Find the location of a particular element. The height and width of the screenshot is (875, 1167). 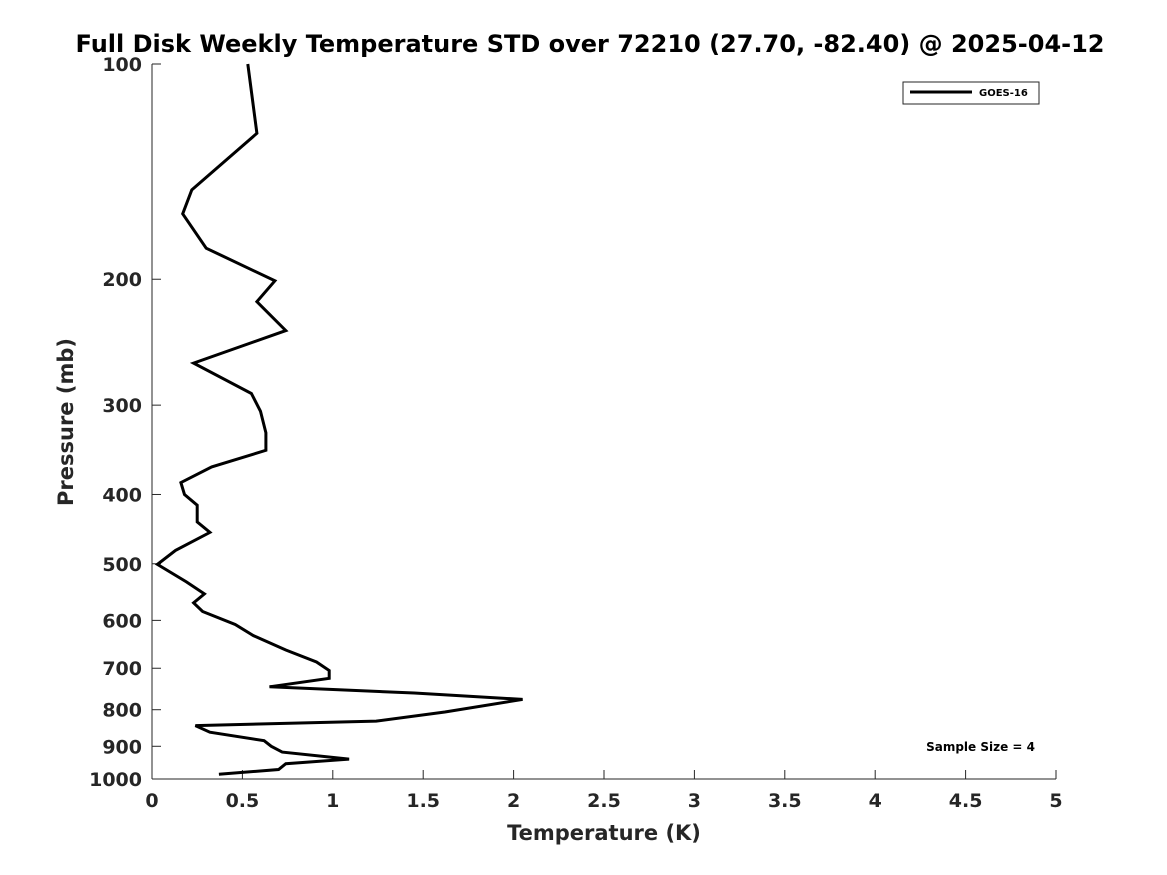

y-tick-label: 500 is located at coordinates (122, 565).